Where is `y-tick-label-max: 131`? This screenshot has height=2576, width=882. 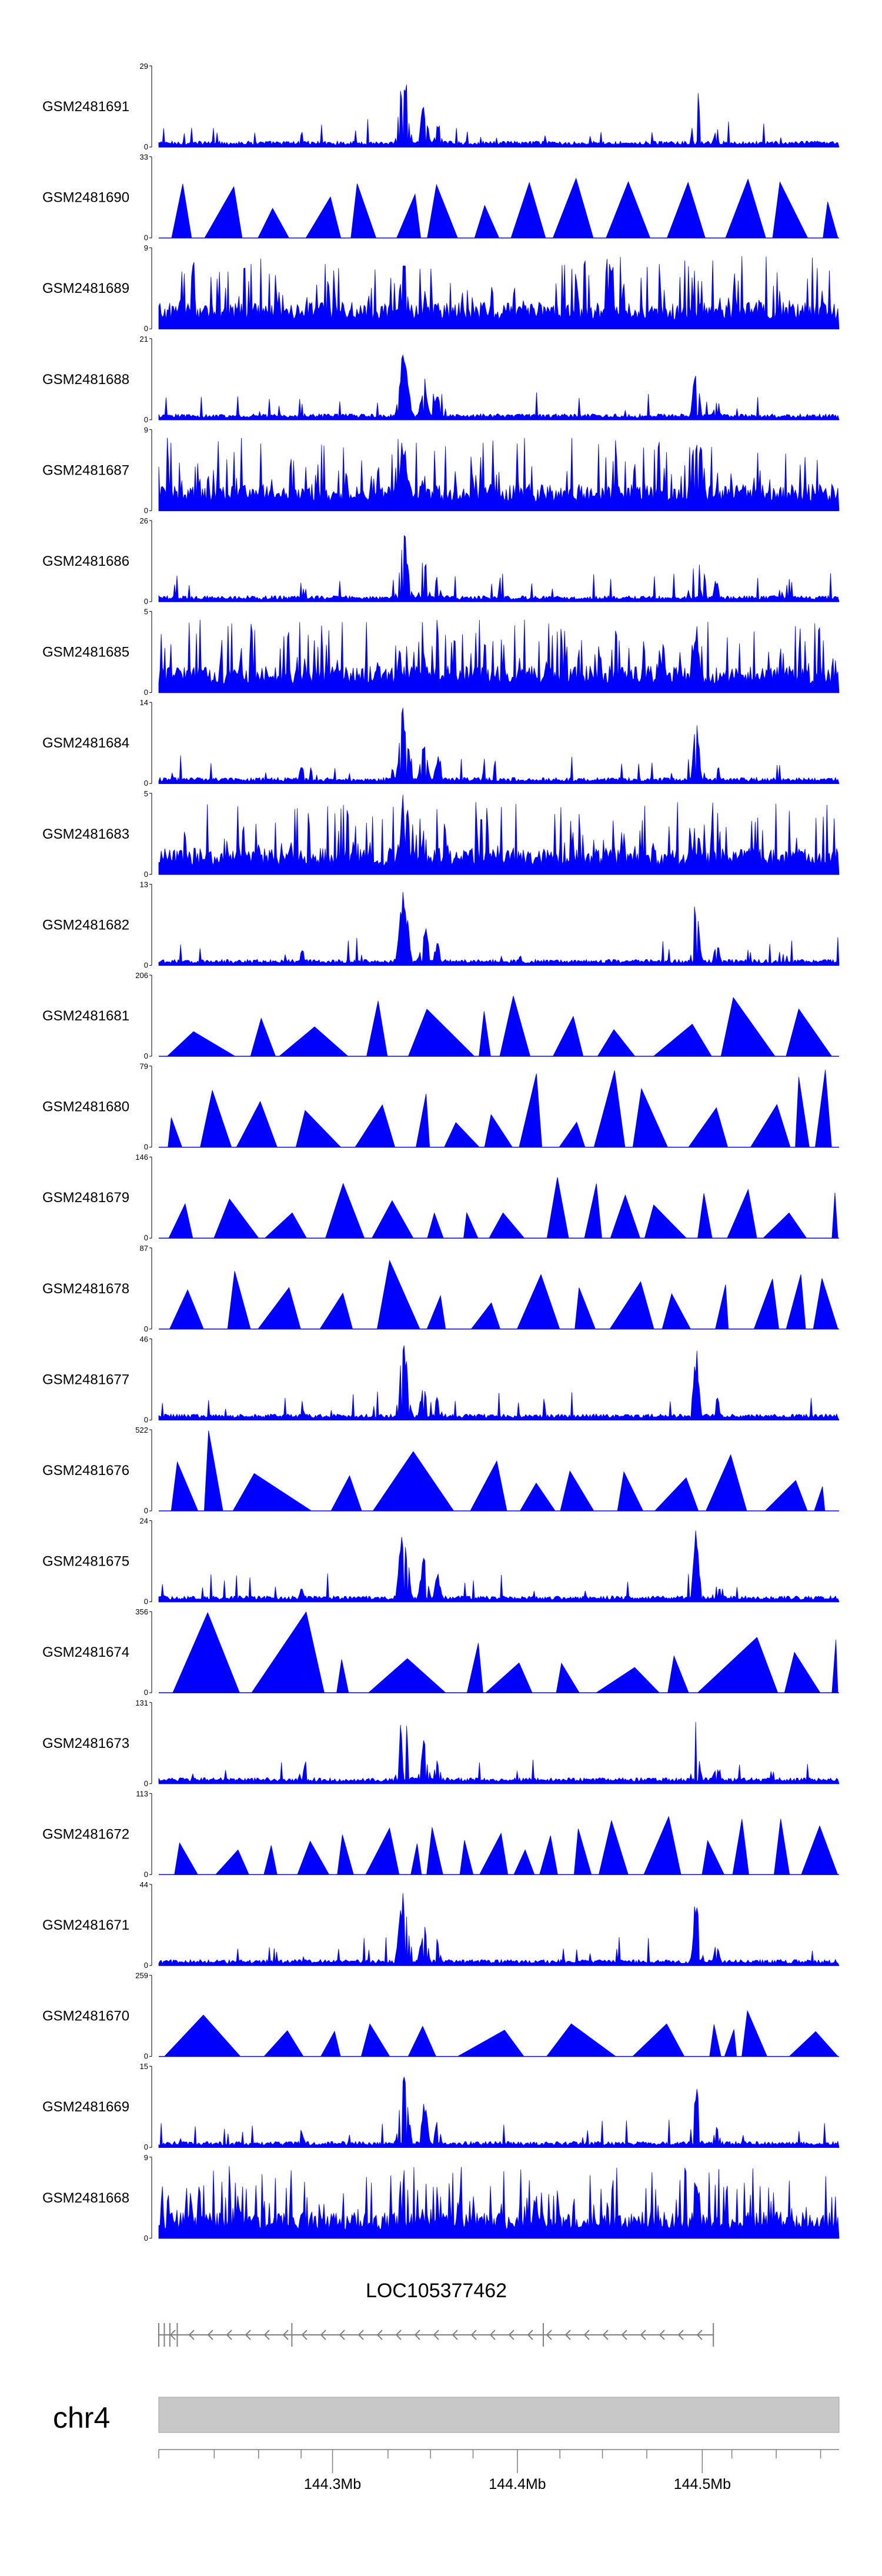 y-tick-label-max: 131 is located at coordinates (141, 1703).